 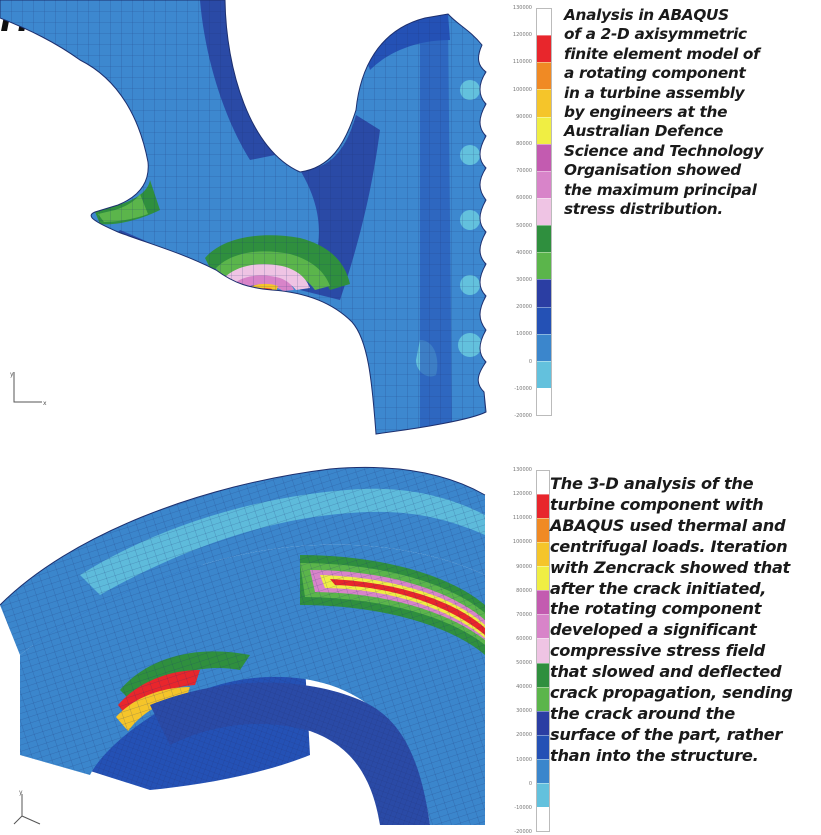 I want to click on caption-line: in a turbine assembly, so click(x=654, y=92).